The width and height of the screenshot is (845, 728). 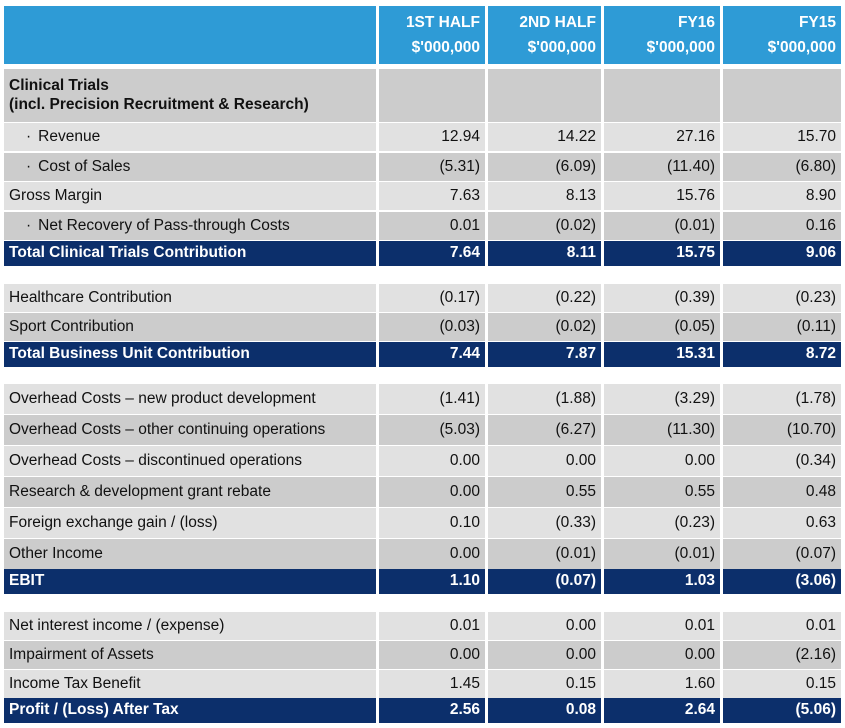 I want to click on value-cell: 0.63, so click(x=782, y=523).